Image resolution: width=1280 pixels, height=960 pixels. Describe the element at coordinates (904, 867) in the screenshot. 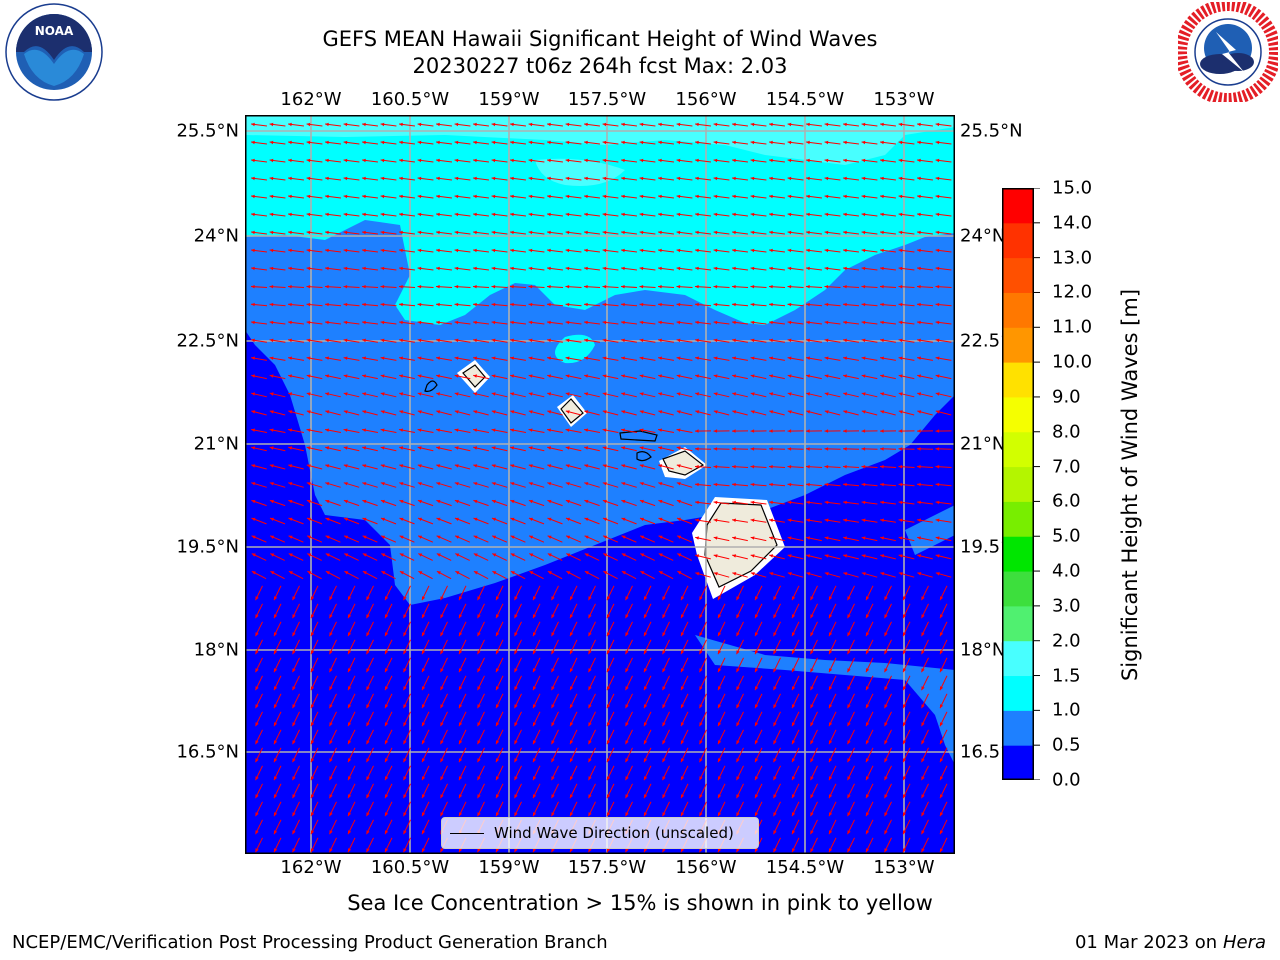

I see `lon-tick-bottom: 153°W` at that location.